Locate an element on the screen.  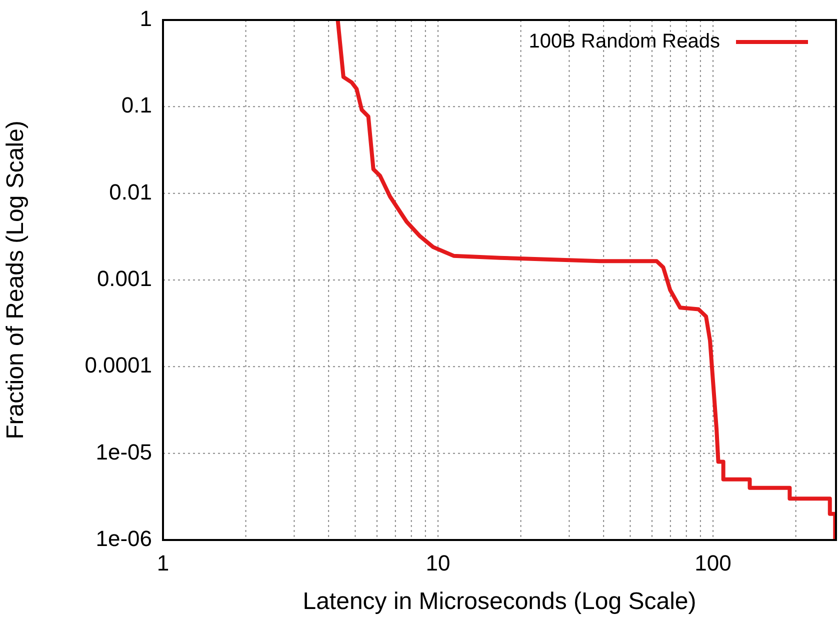
y-tick-label: 0.001 is located at coordinates (124, 279).